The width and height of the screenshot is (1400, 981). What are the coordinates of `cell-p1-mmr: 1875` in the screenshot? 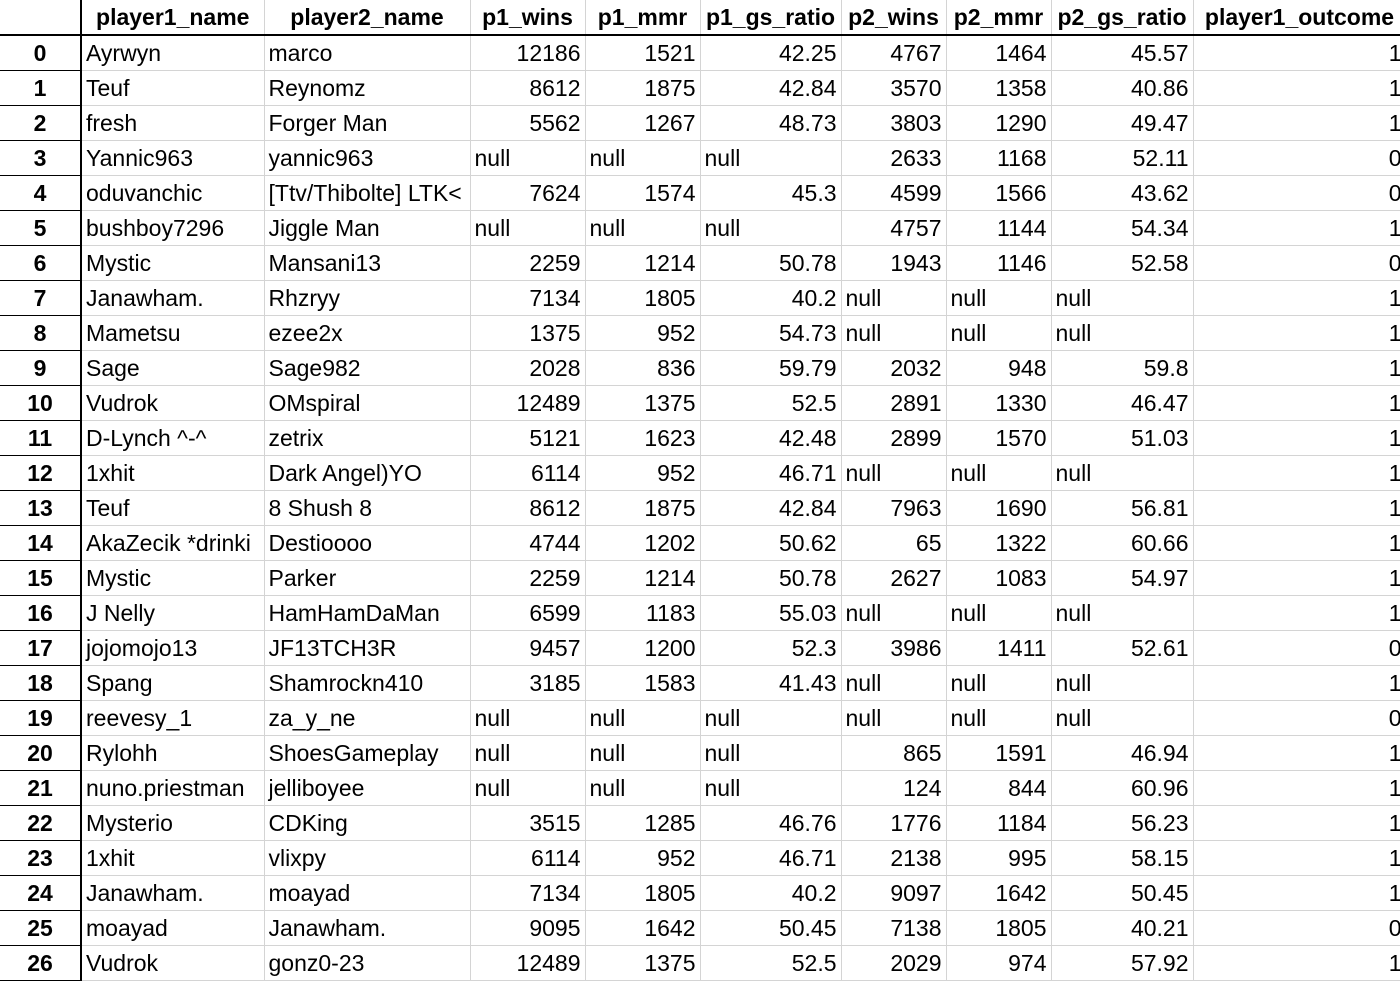 It's located at (643, 88).